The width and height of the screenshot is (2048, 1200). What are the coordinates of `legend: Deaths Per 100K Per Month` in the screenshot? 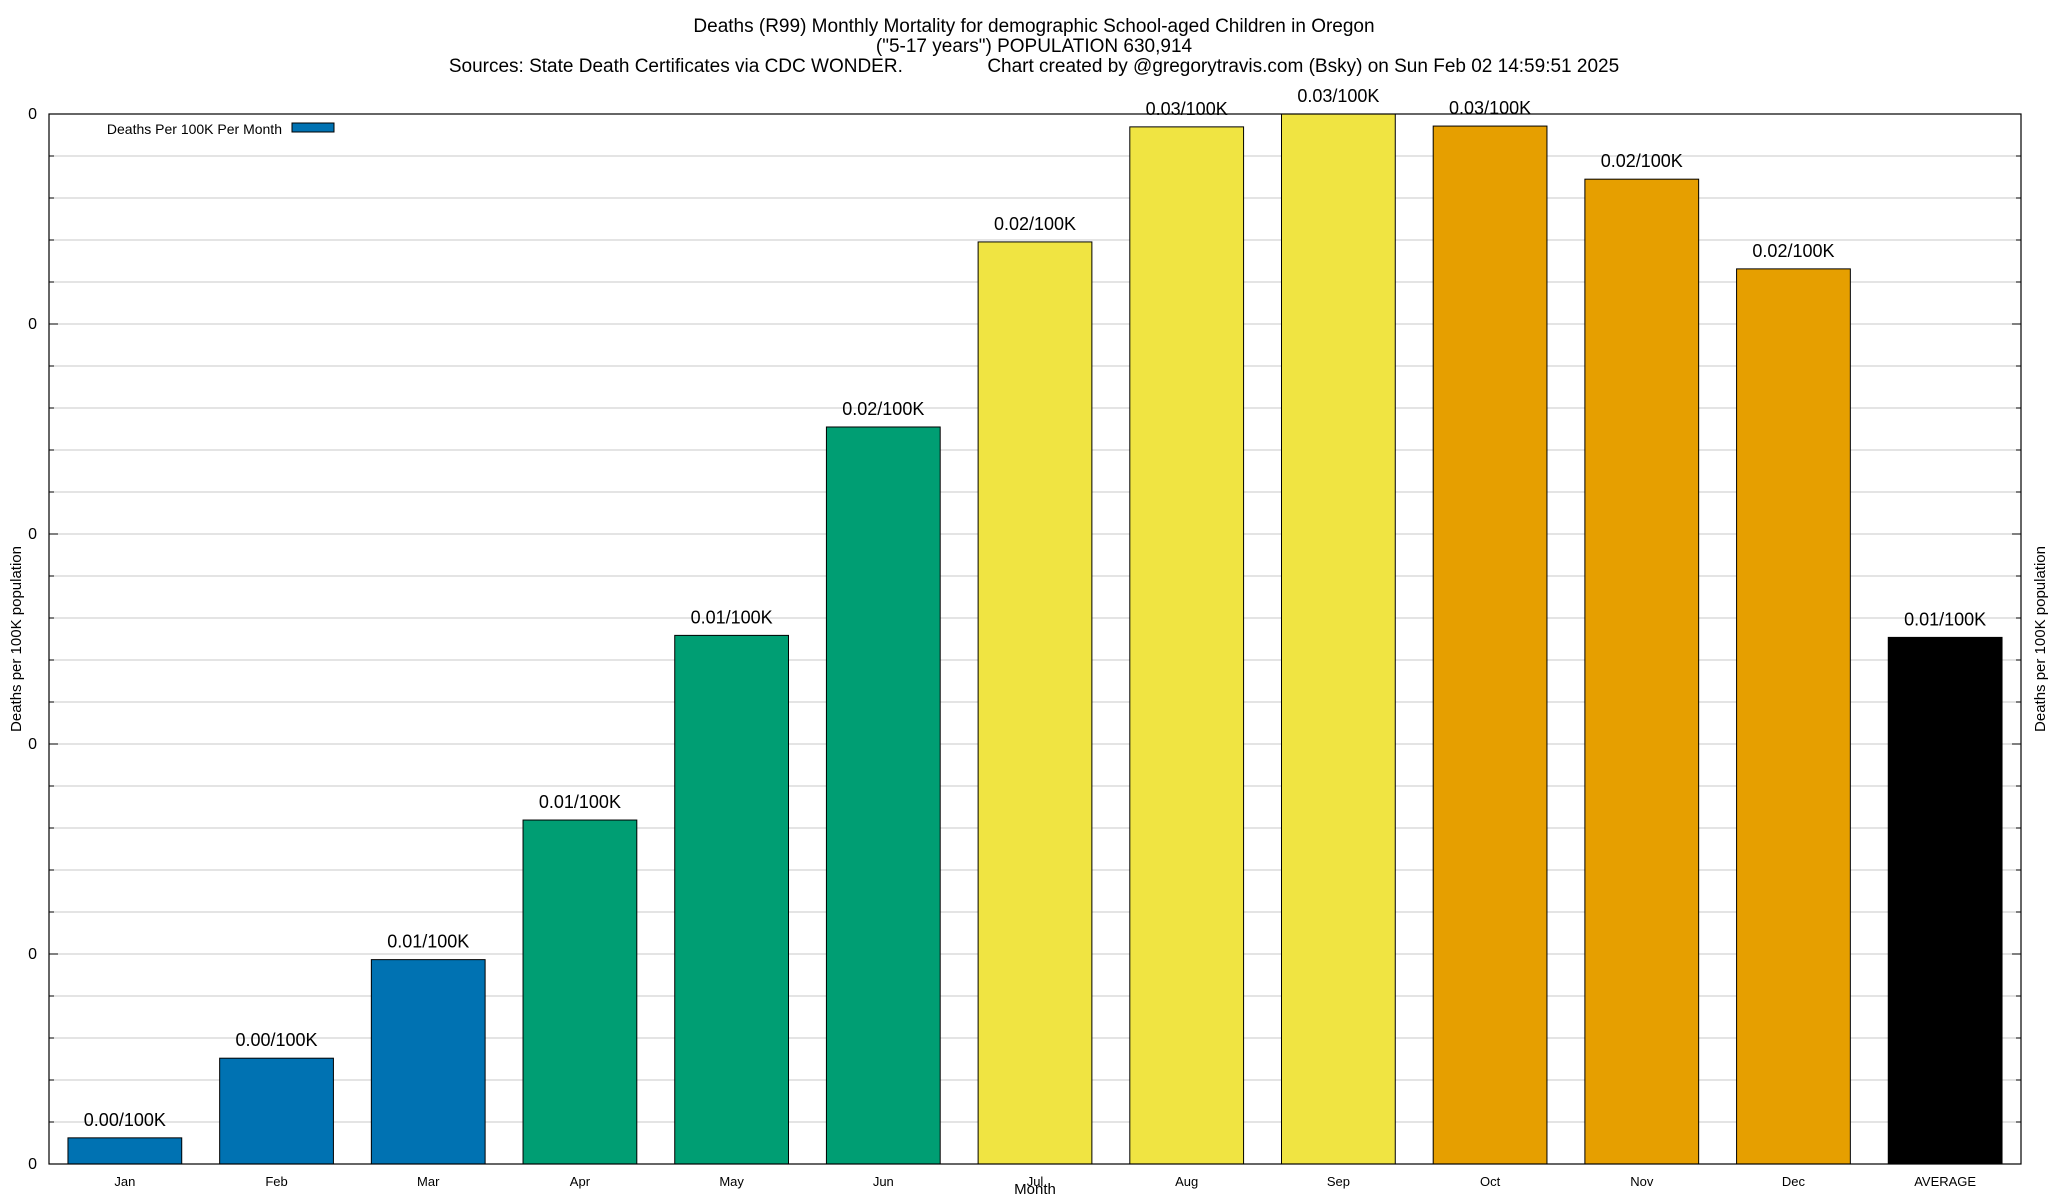 It's located at (221, 129).